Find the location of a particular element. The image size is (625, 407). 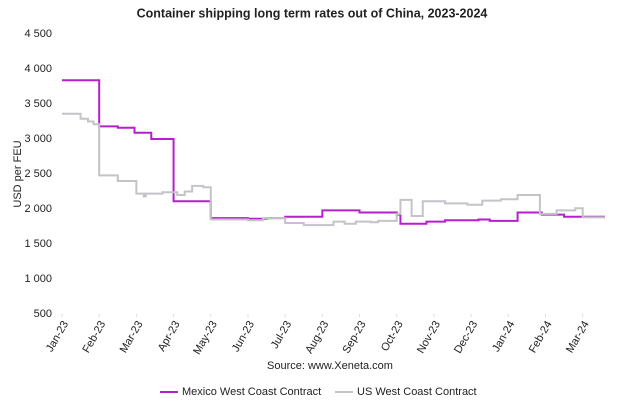

x-tick-label: Aug-23 is located at coordinates (317, 337).